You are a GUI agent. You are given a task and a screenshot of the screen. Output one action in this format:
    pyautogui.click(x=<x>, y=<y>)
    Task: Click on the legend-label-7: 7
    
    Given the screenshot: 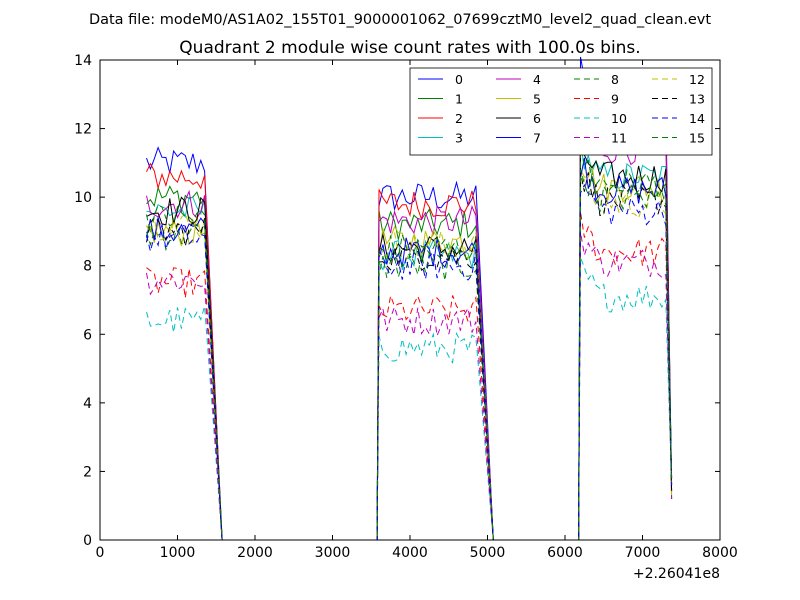 What is the action you would take?
    pyautogui.click(x=537, y=138)
    